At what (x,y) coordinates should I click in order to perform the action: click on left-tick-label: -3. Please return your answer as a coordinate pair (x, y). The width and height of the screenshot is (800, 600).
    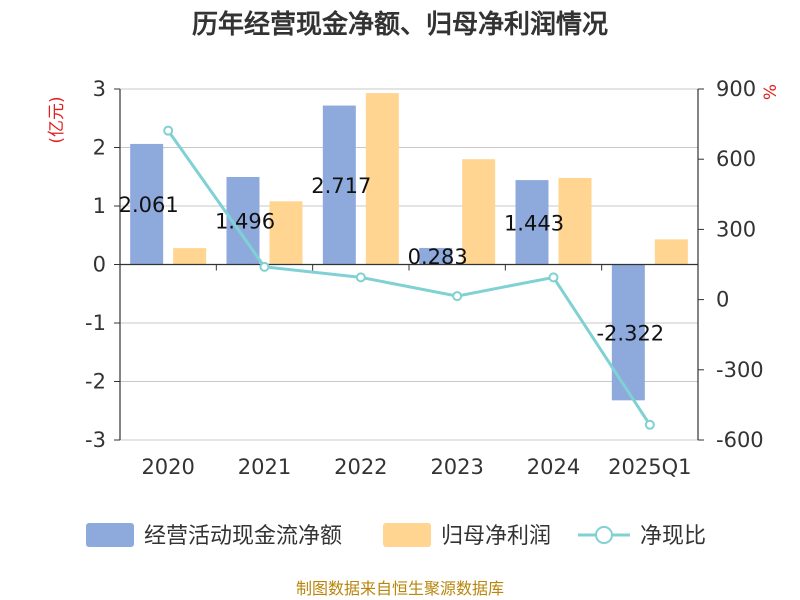
    Looking at the image, I should click on (95, 440).